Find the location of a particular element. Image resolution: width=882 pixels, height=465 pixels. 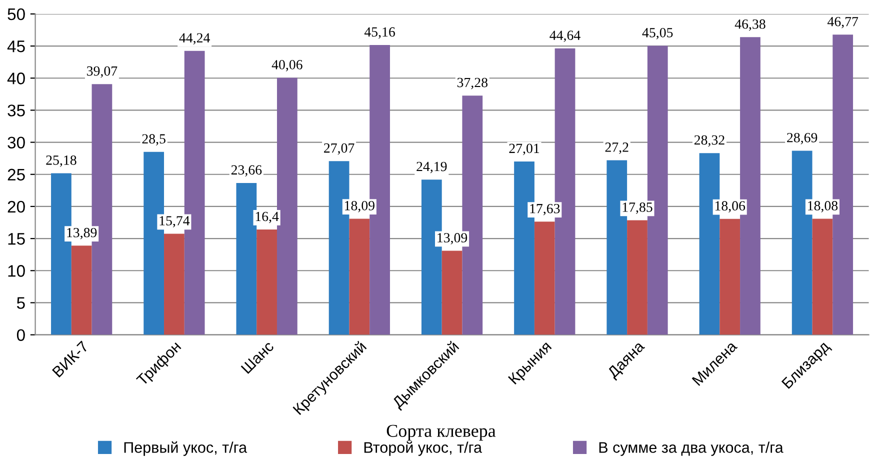

y-tick-label: 25 is located at coordinates (16, 174).